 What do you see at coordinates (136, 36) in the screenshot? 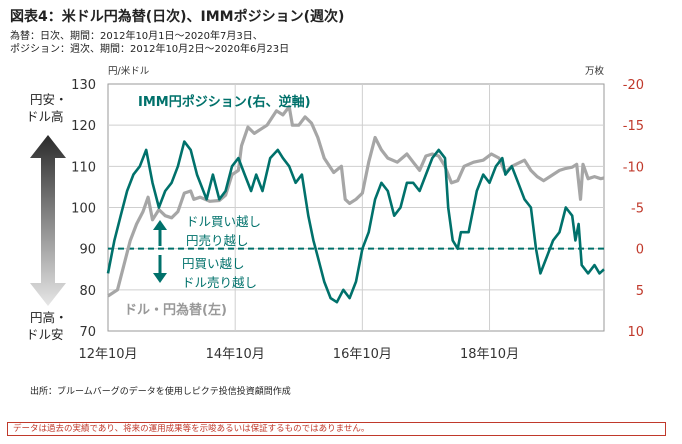
I see `subtitle-line-1: 為替：日次、期間：2012年10月1日～2020年7月3日、` at bounding box center [136, 36].